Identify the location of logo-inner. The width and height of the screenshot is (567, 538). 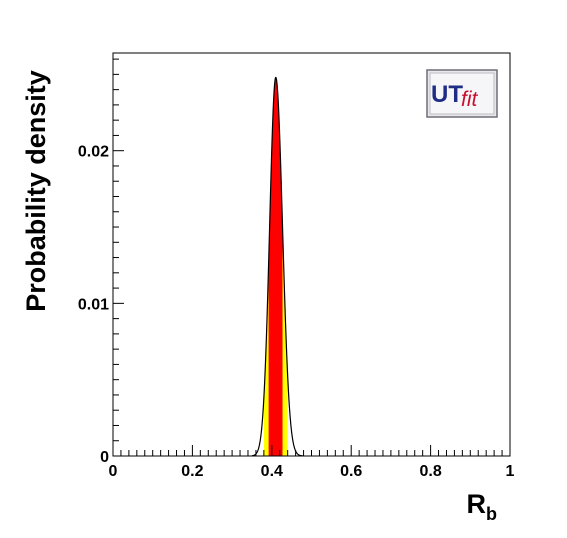
(462, 93).